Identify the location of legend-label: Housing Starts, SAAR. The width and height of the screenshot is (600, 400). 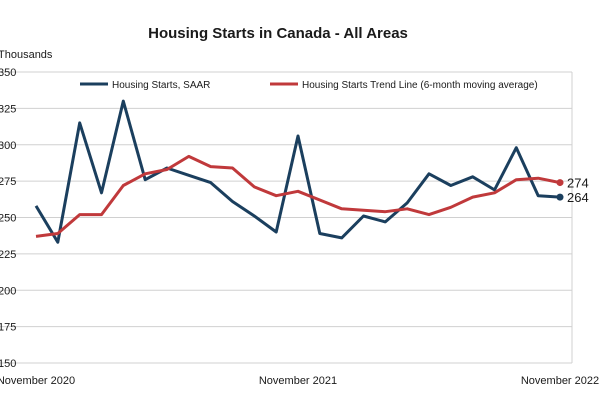
(161, 85).